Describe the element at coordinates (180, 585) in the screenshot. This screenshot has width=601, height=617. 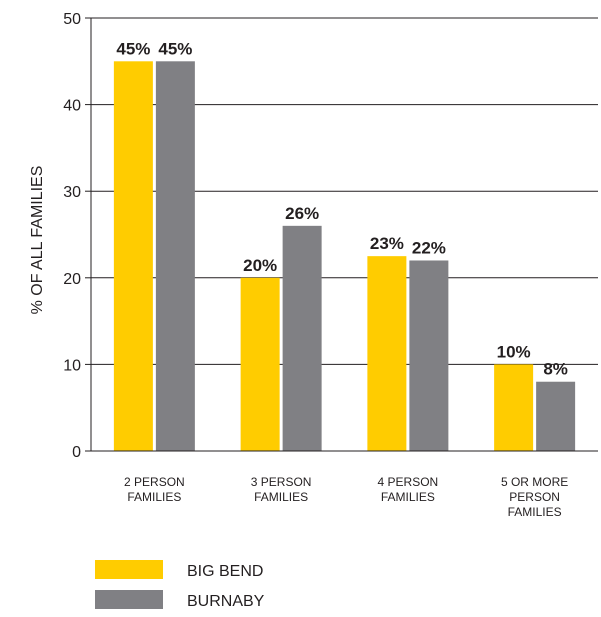
I see `legend: BIG BEND BURNABY` at that location.